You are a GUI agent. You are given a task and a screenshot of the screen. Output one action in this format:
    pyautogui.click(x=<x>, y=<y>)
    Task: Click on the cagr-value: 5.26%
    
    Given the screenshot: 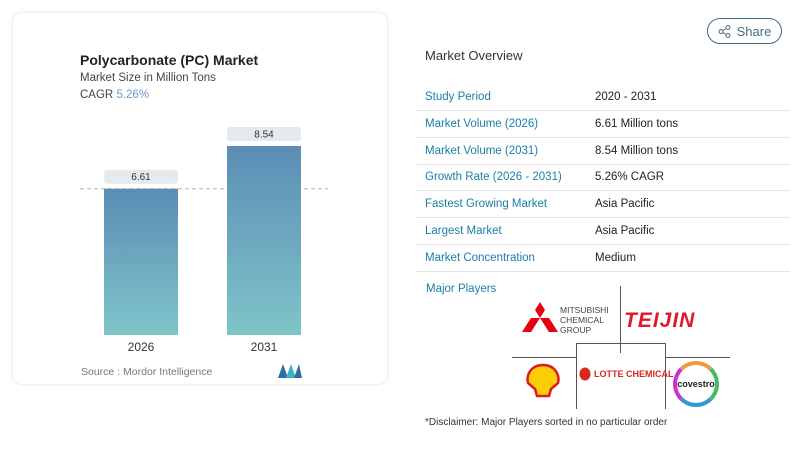 What is the action you would take?
    pyautogui.click(x=133, y=95)
    